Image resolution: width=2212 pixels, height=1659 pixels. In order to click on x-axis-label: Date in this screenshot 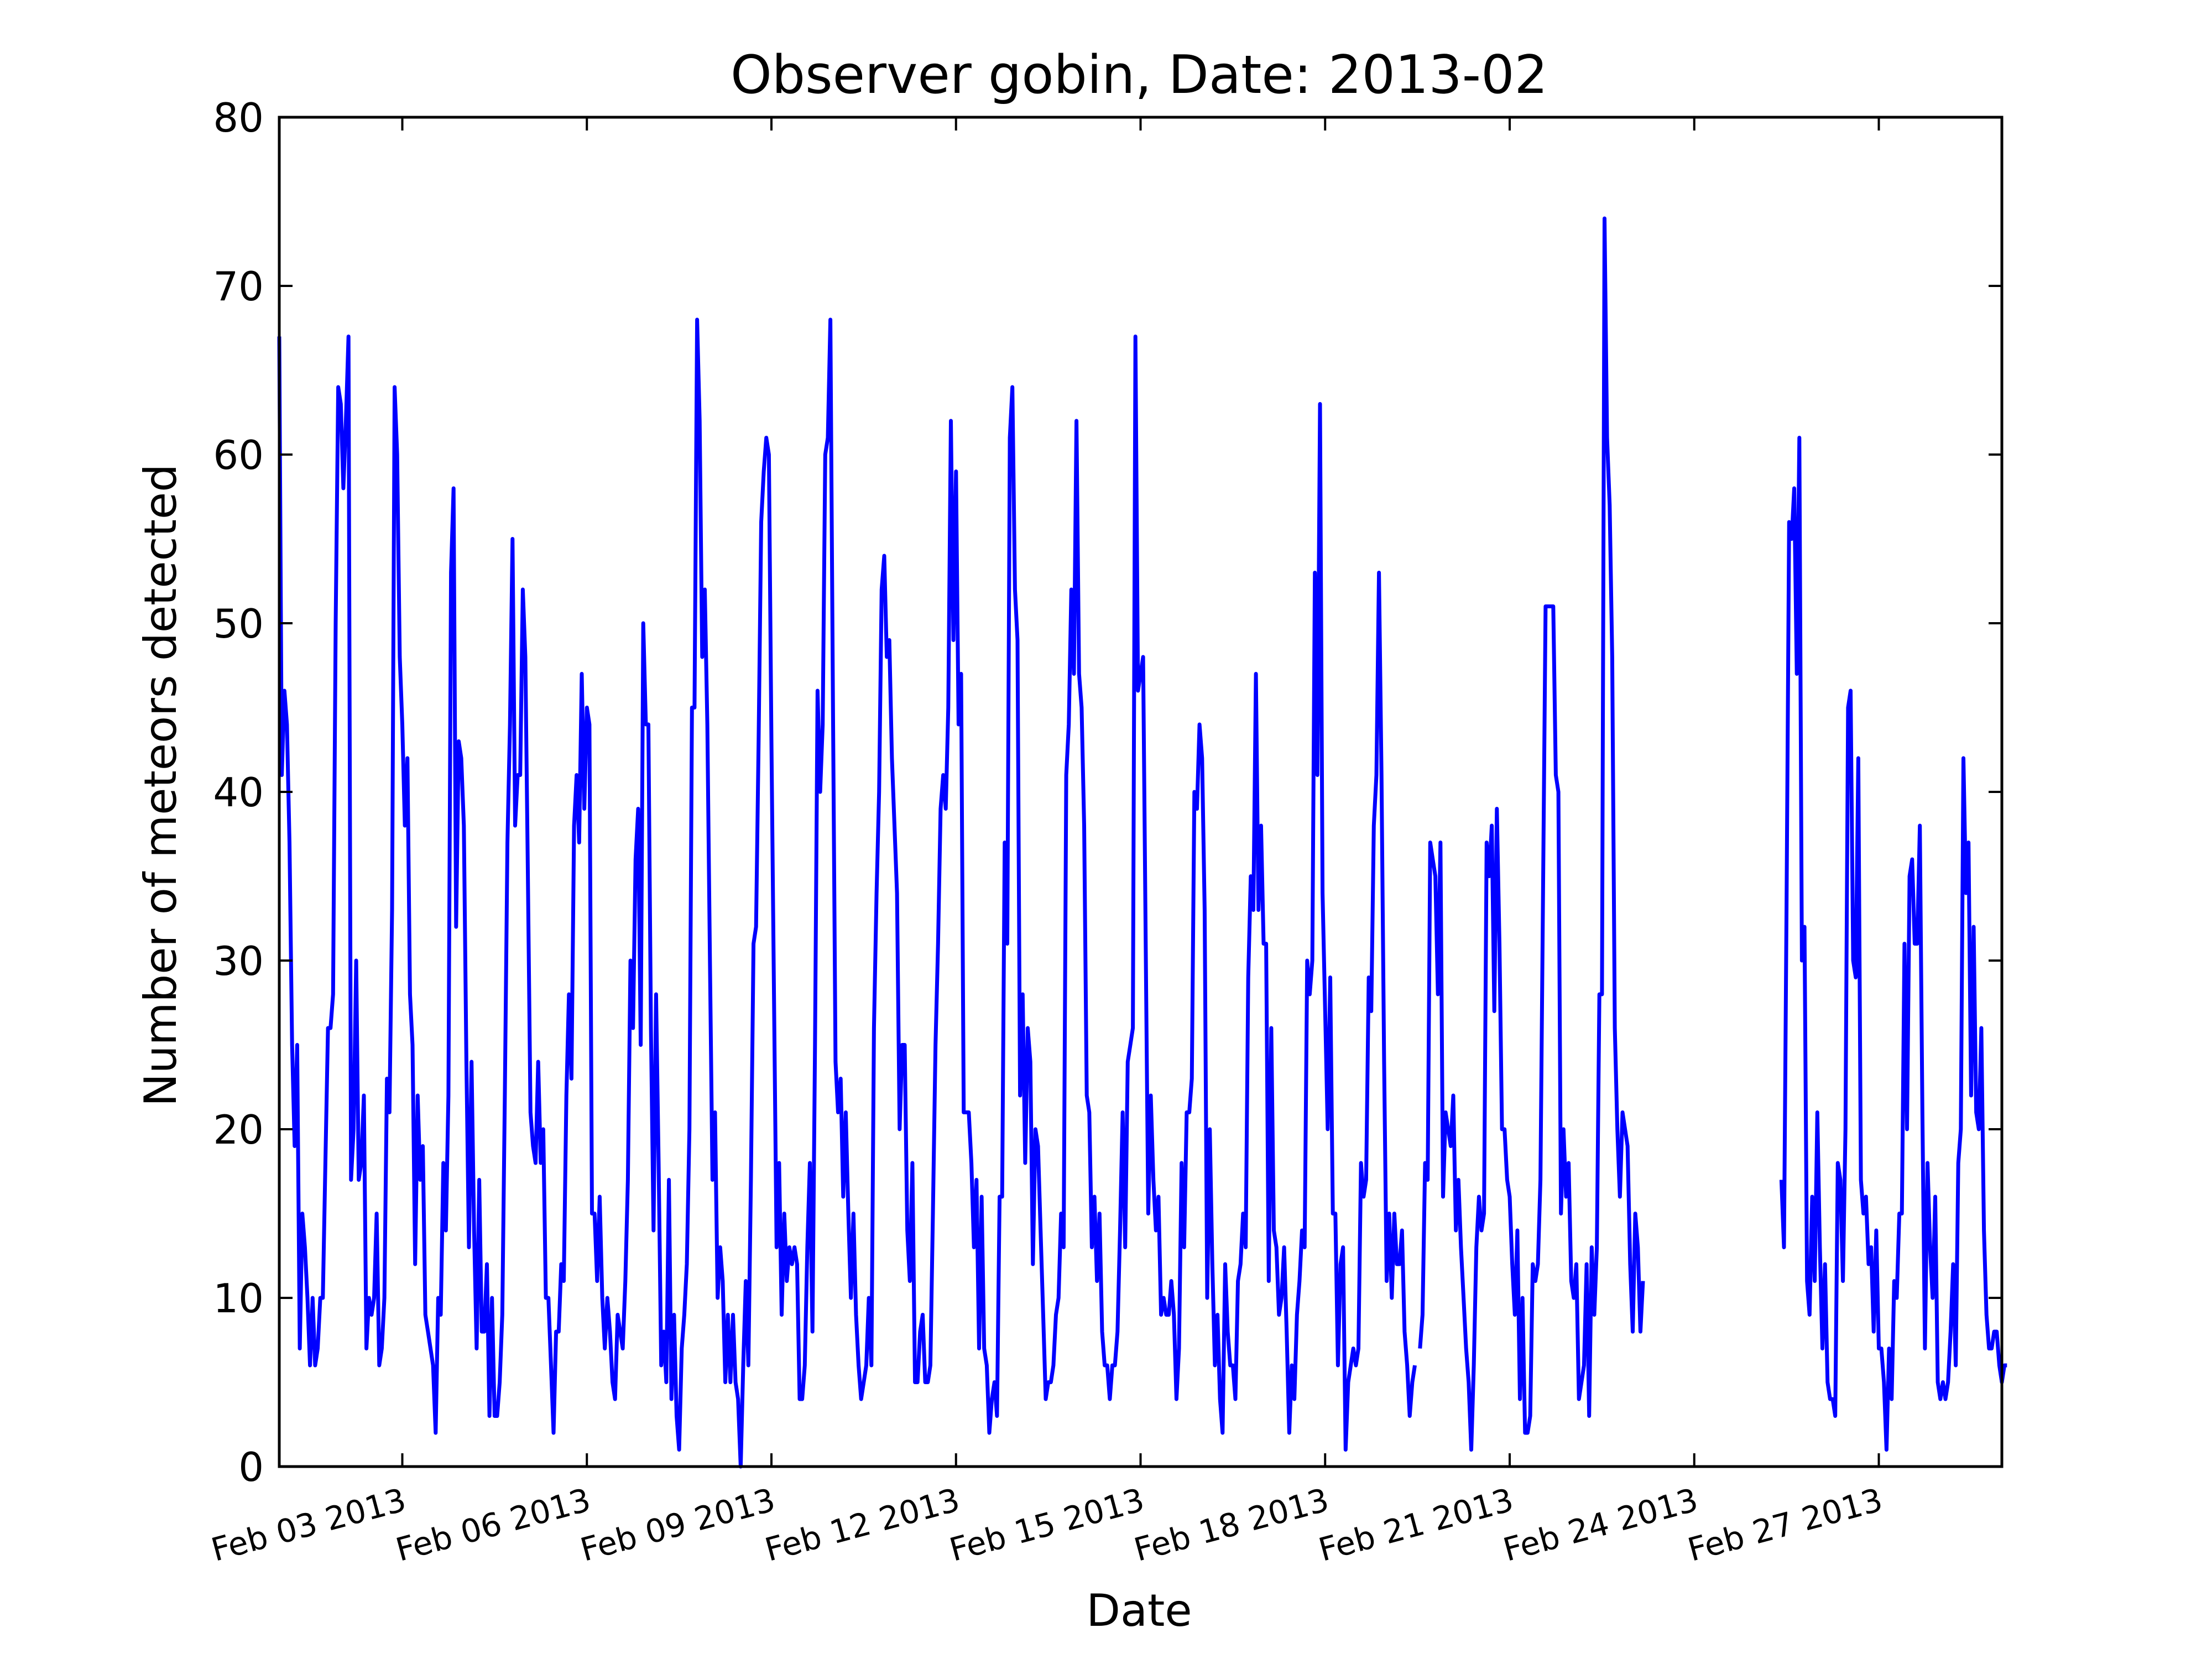, I will do `click(1139, 1610)`.